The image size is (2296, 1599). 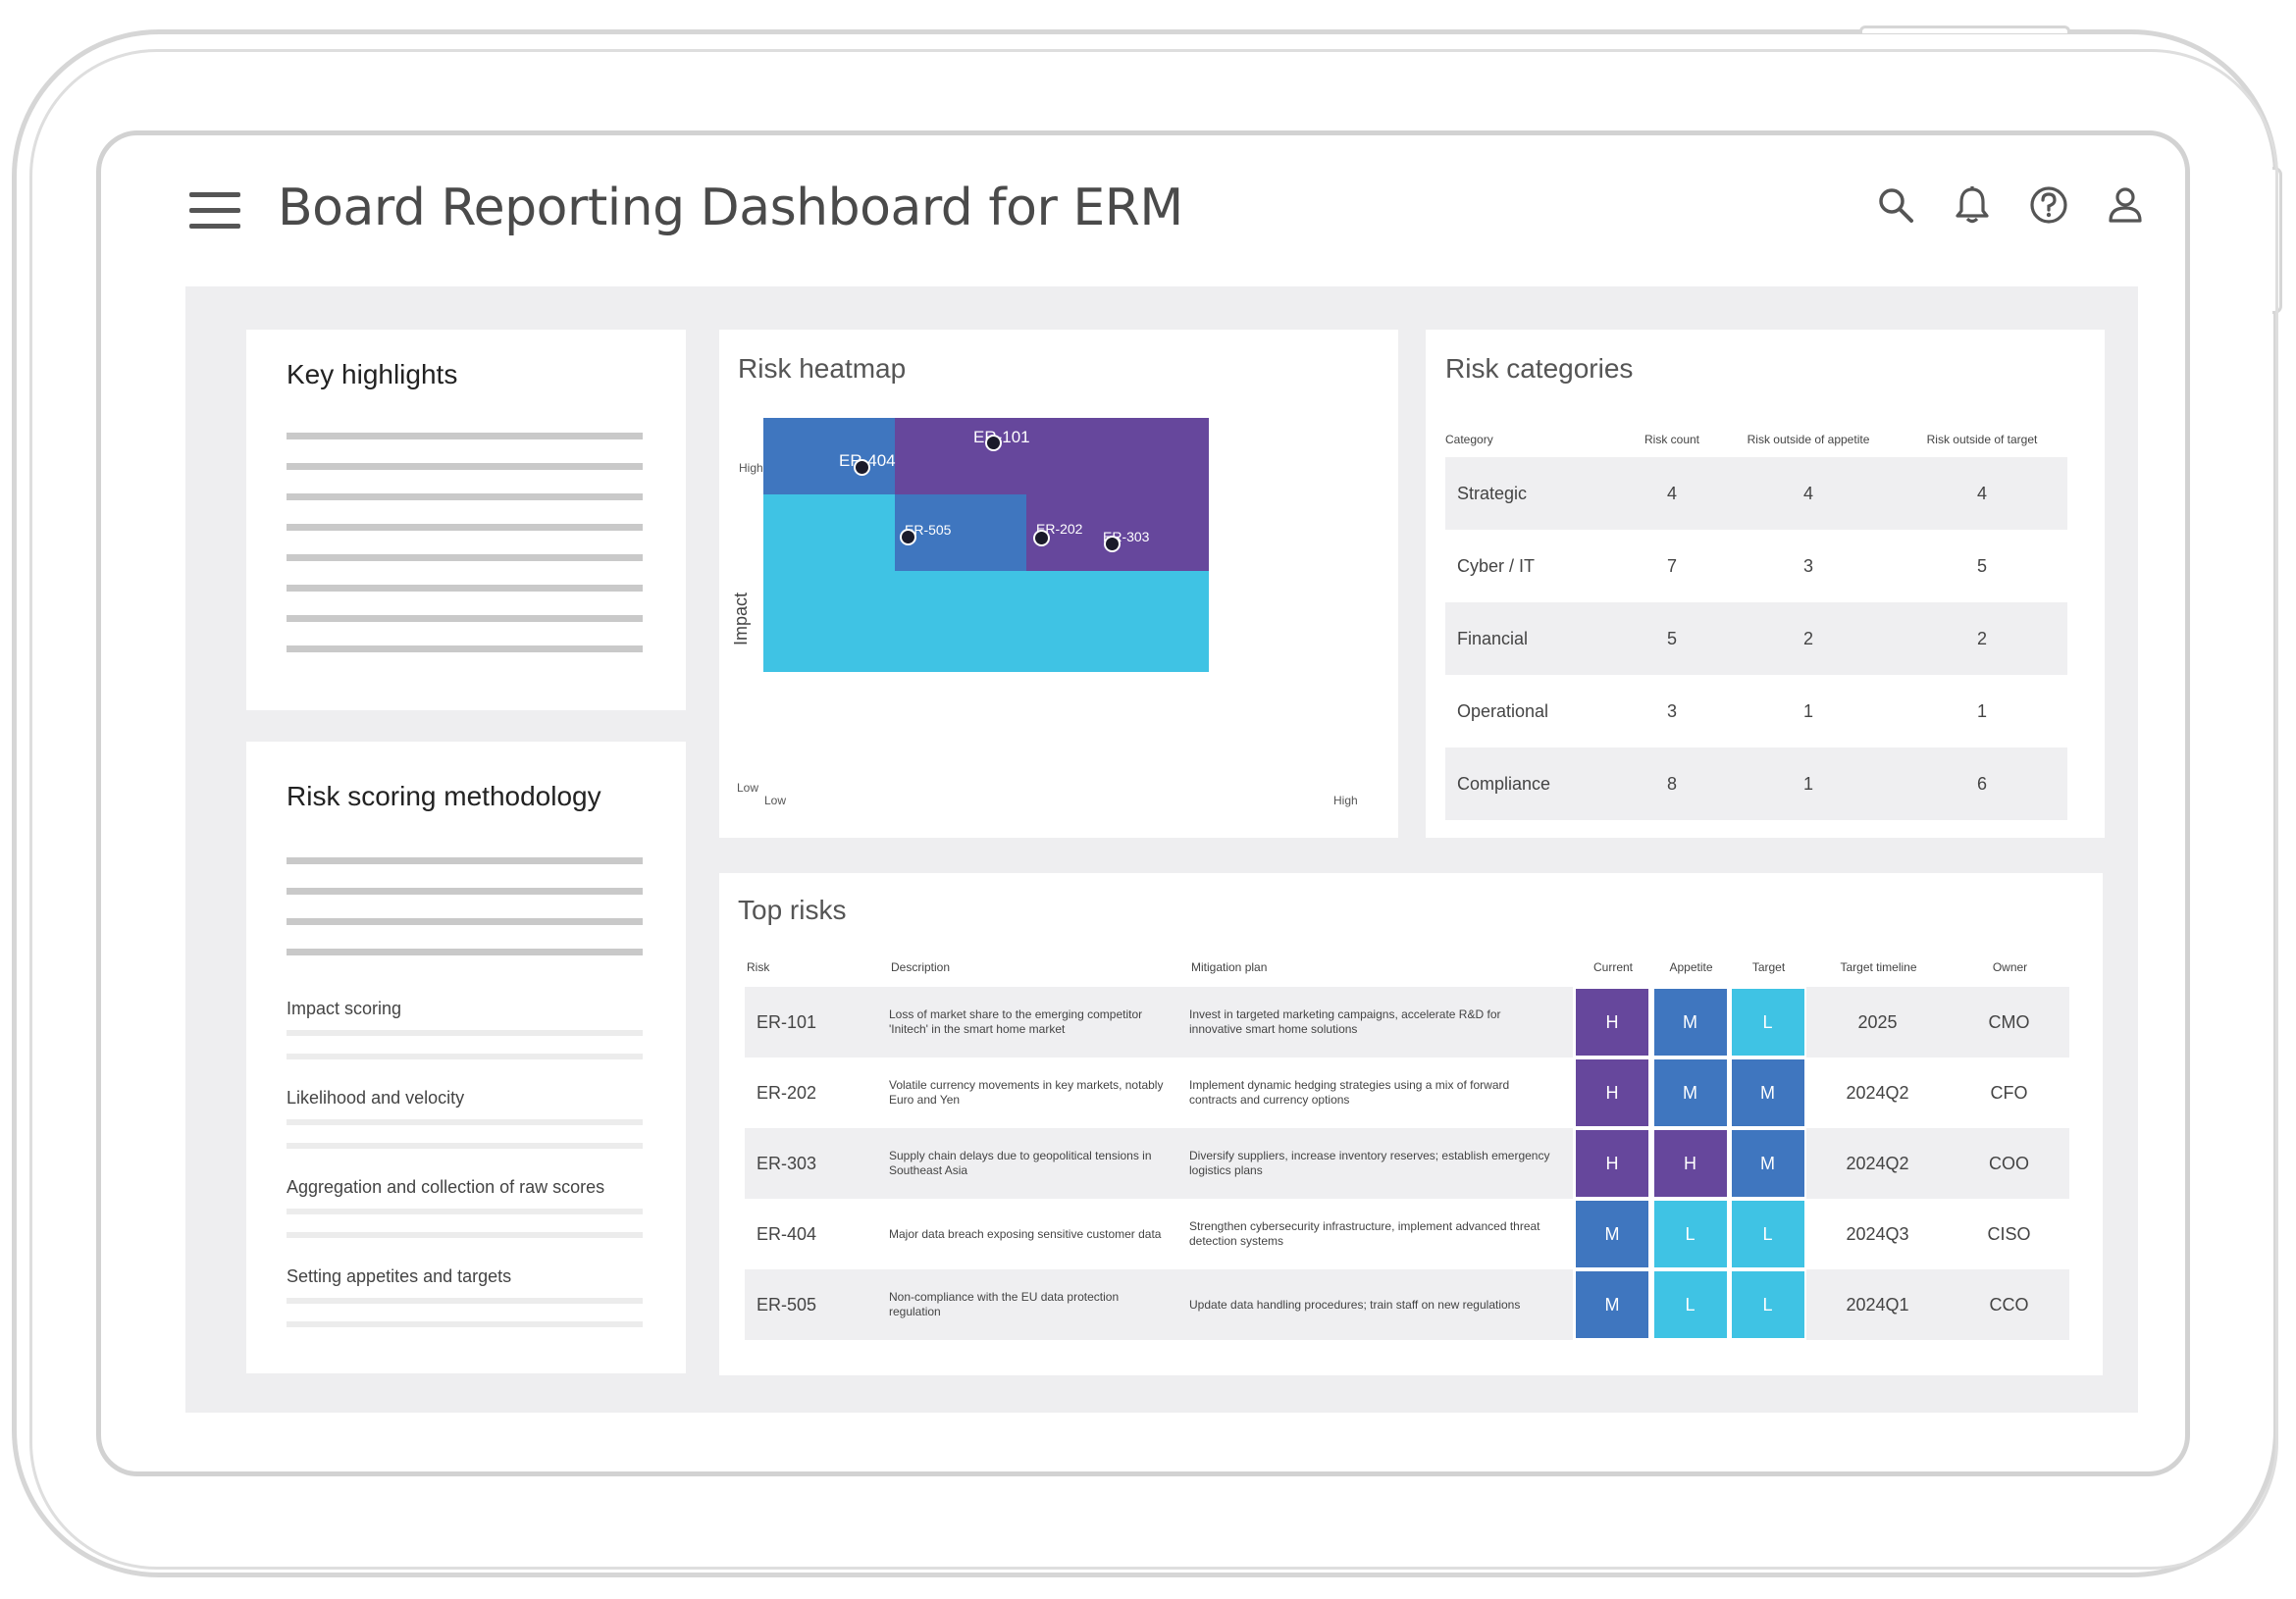 I want to click on heatmap-cell, so click(x=1117, y=621).